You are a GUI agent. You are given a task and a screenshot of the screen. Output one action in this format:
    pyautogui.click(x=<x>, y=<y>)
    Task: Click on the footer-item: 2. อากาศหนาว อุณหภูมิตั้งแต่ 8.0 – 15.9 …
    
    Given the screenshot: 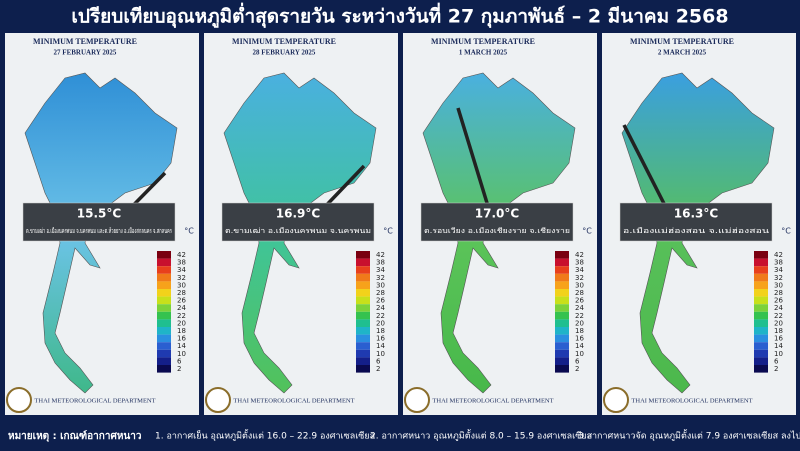 What is the action you would take?
    pyautogui.click(x=481, y=435)
    